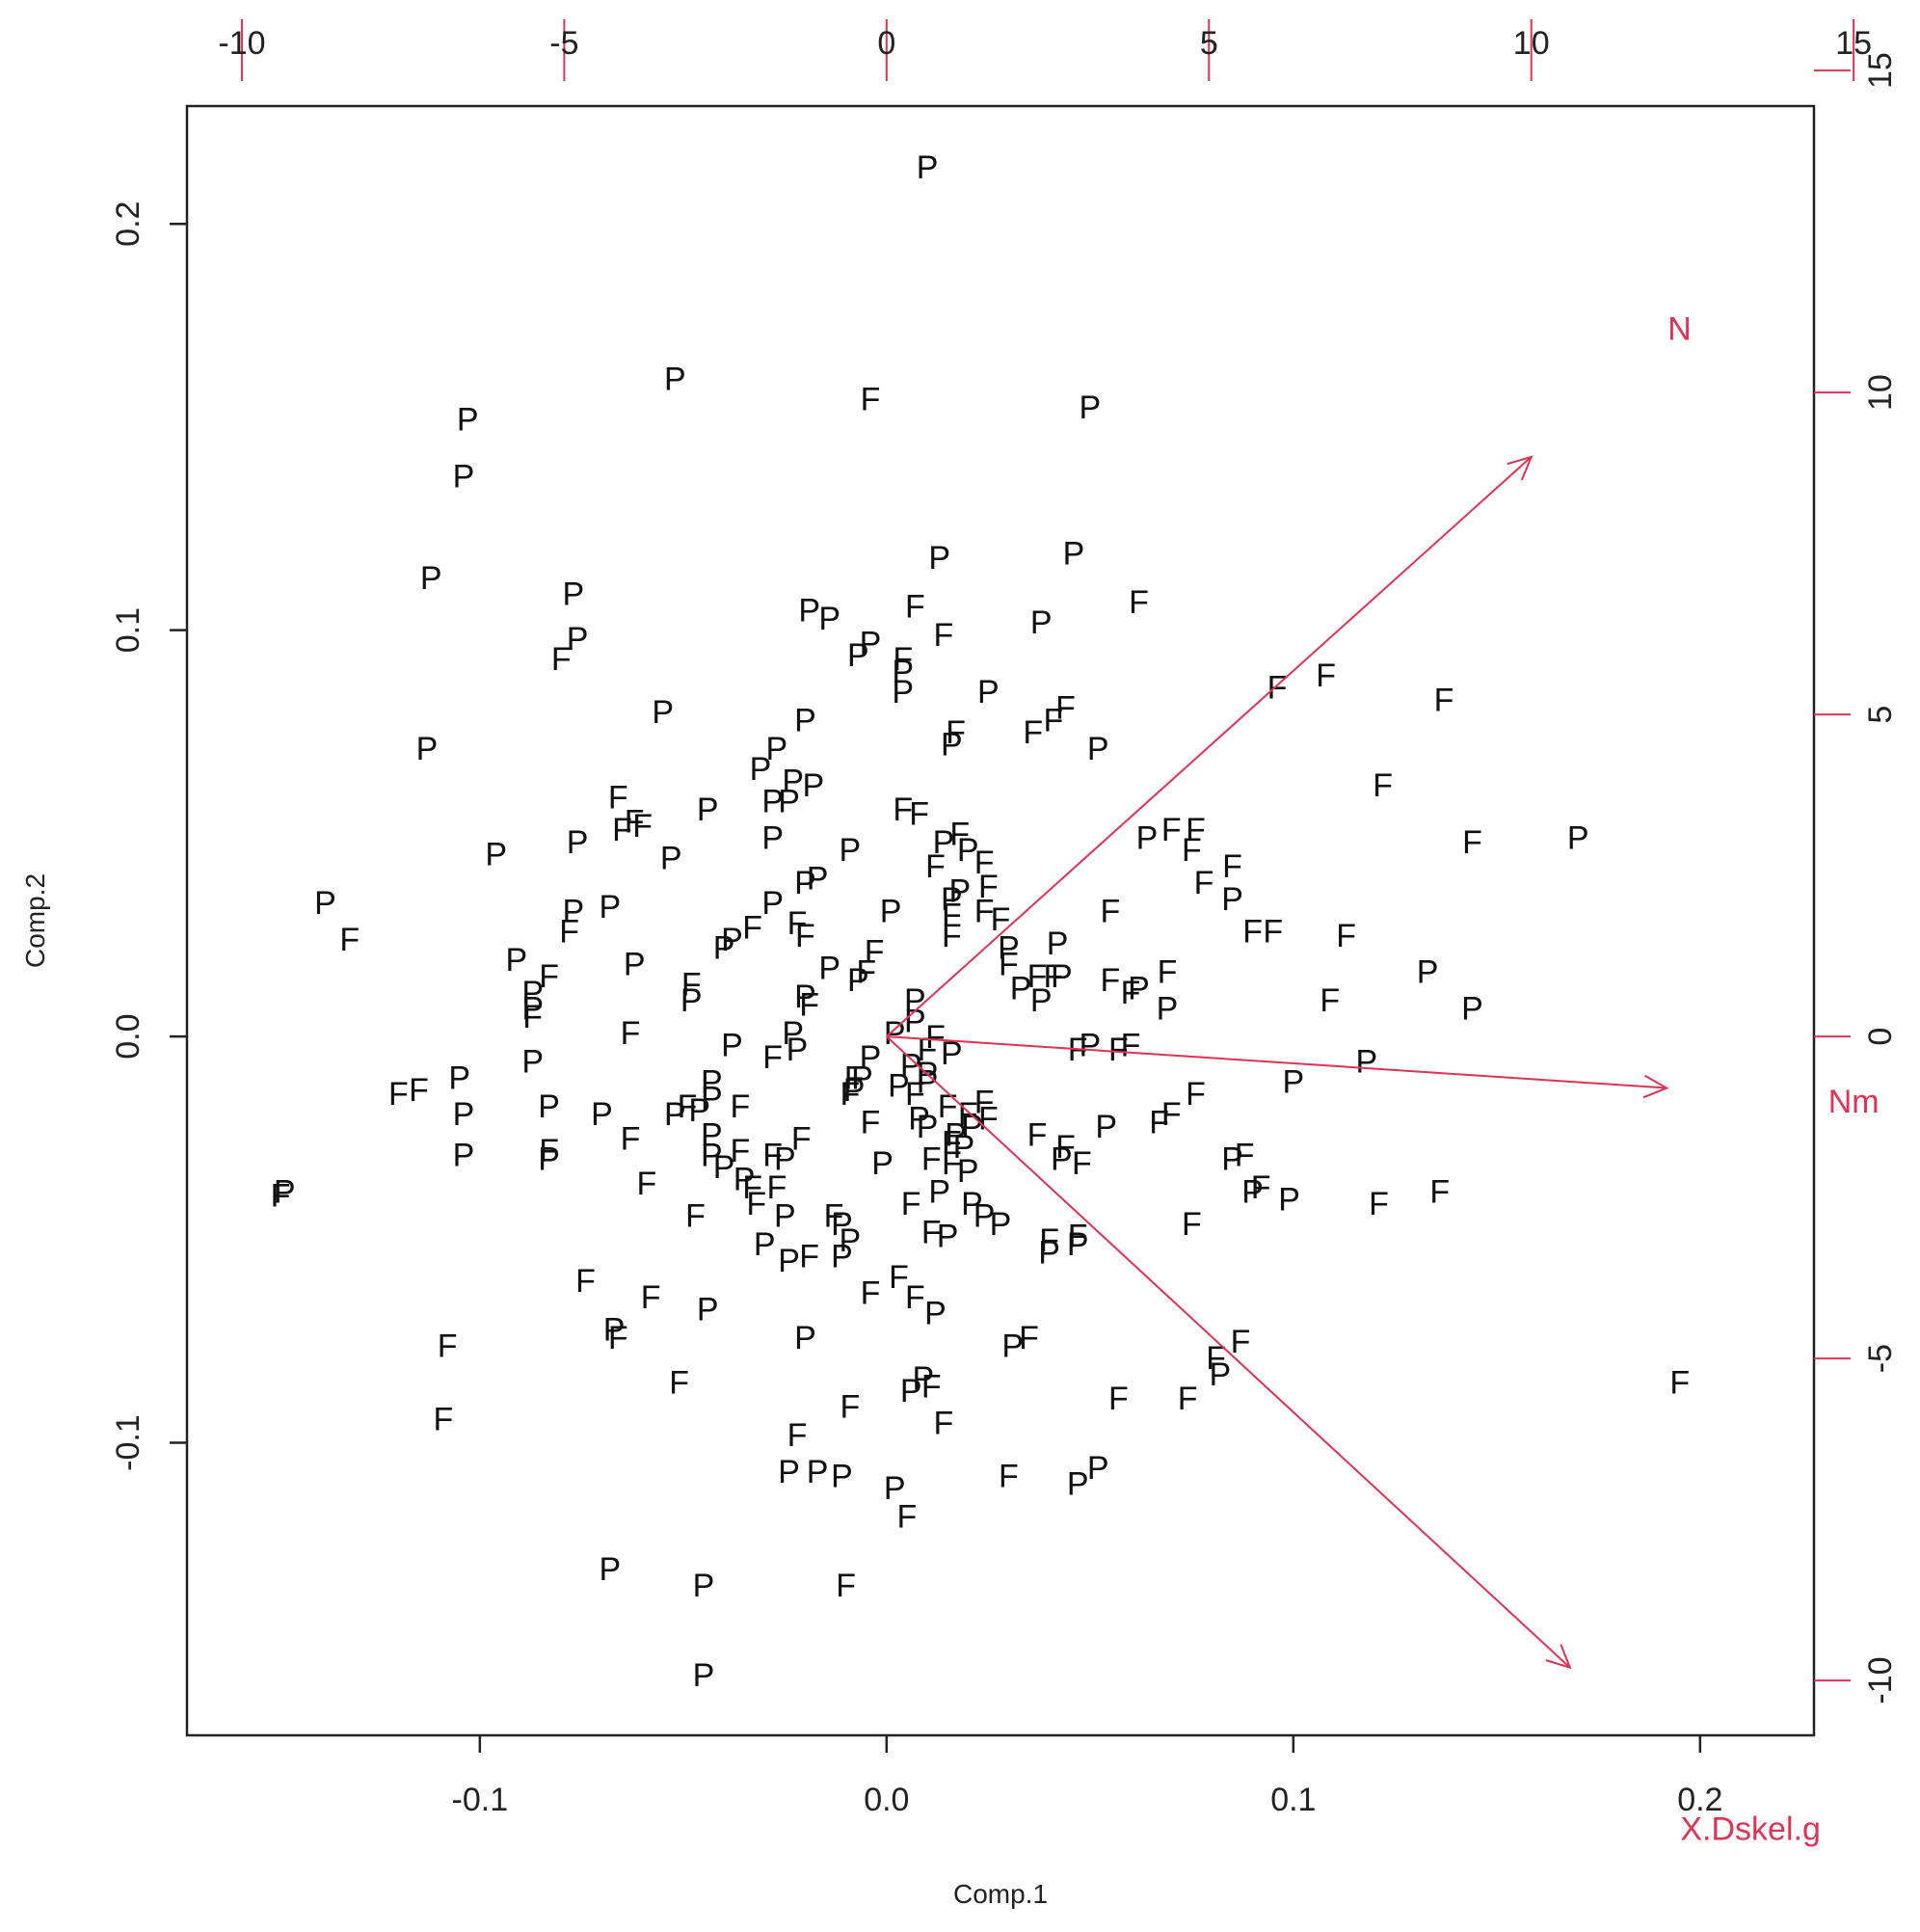 This screenshot has height=1932, width=1920. I want to click on loading-label: Nm, so click(1854, 1102).